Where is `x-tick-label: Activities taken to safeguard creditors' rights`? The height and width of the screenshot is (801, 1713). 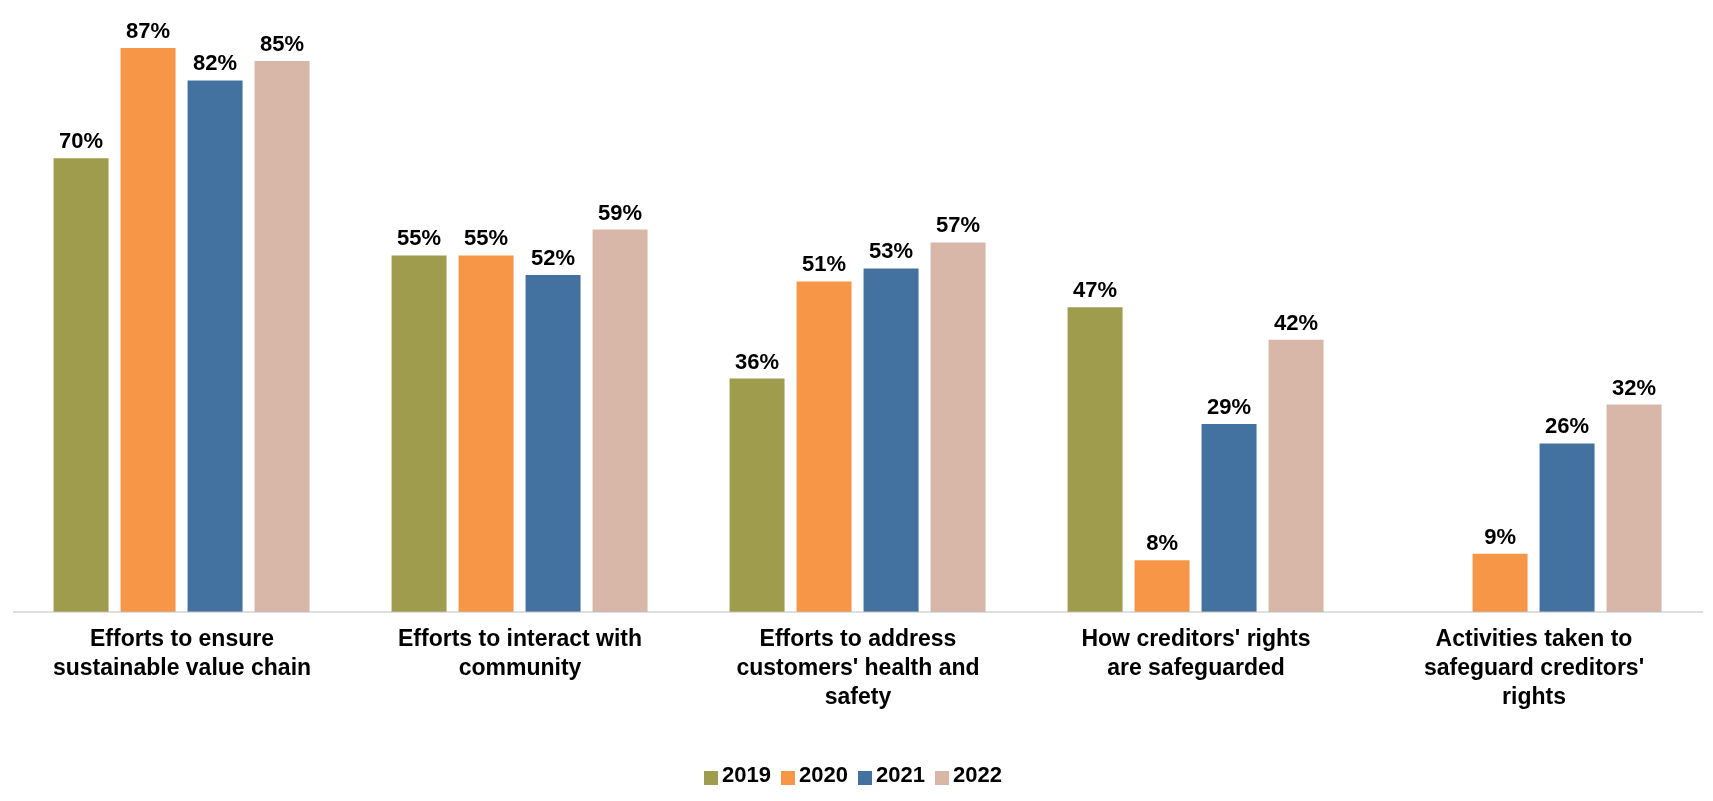
x-tick-label: Activities taken to safeguard creditors' rights is located at coordinates (1534, 667).